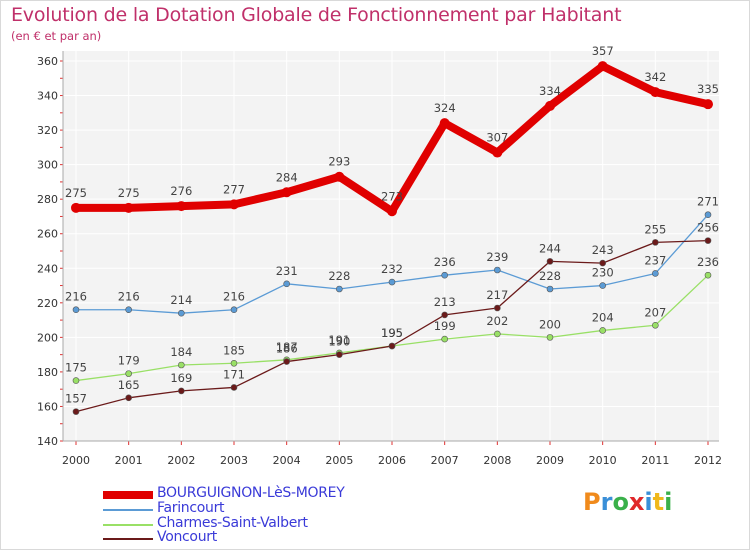  I want to click on logo-letter: P, so click(592, 502).